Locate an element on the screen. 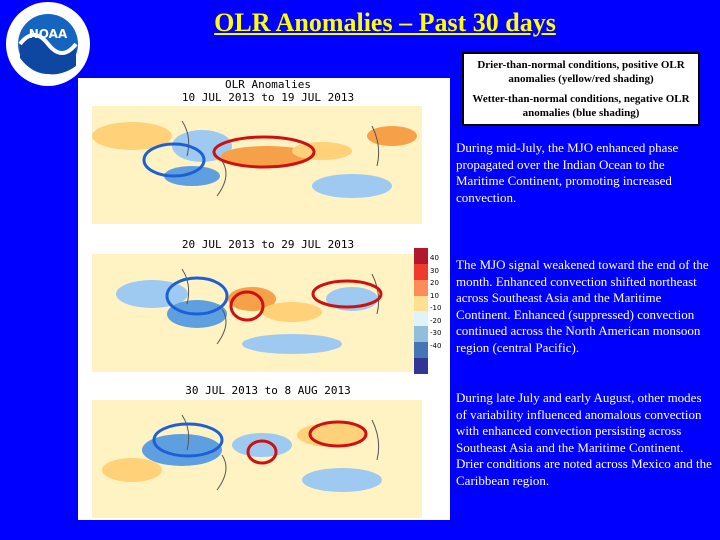 The height and width of the screenshot is (540, 720). noaa-logo: NOAA is located at coordinates (48, 48).